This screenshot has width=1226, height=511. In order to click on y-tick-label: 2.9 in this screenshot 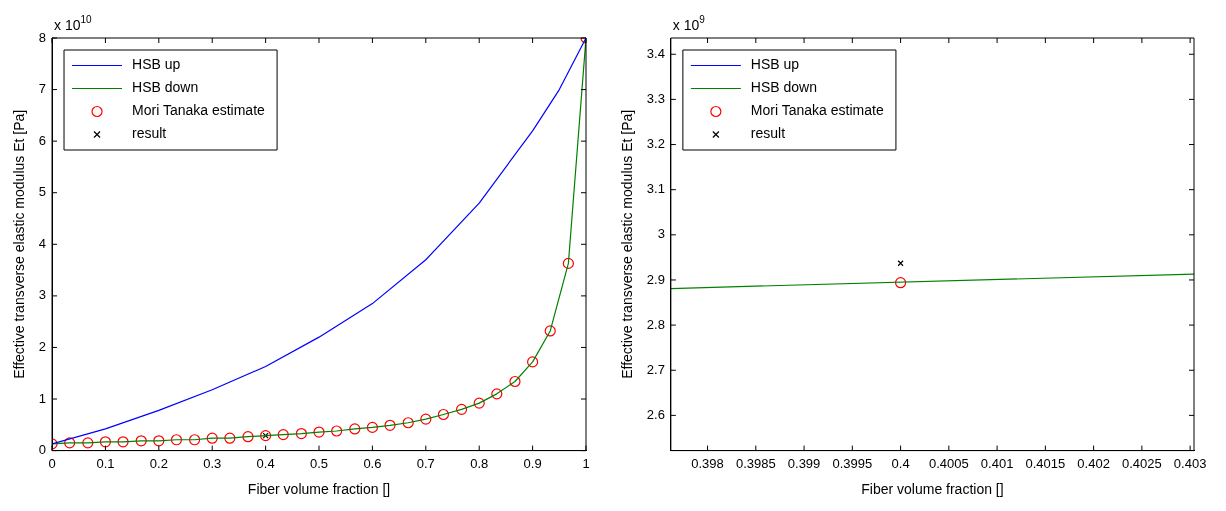, I will do `click(655, 279)`.